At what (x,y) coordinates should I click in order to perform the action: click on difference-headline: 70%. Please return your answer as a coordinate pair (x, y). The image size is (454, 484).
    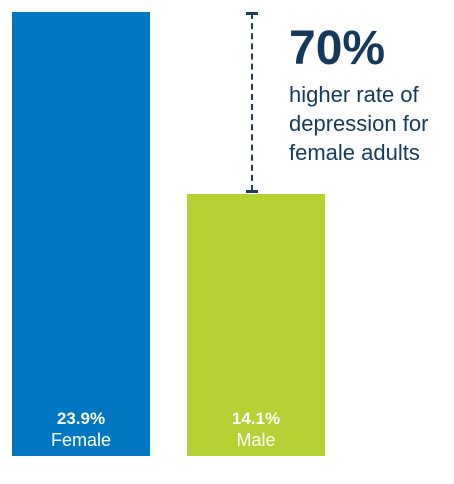
    Looking at the image, I should click on (337, 48).